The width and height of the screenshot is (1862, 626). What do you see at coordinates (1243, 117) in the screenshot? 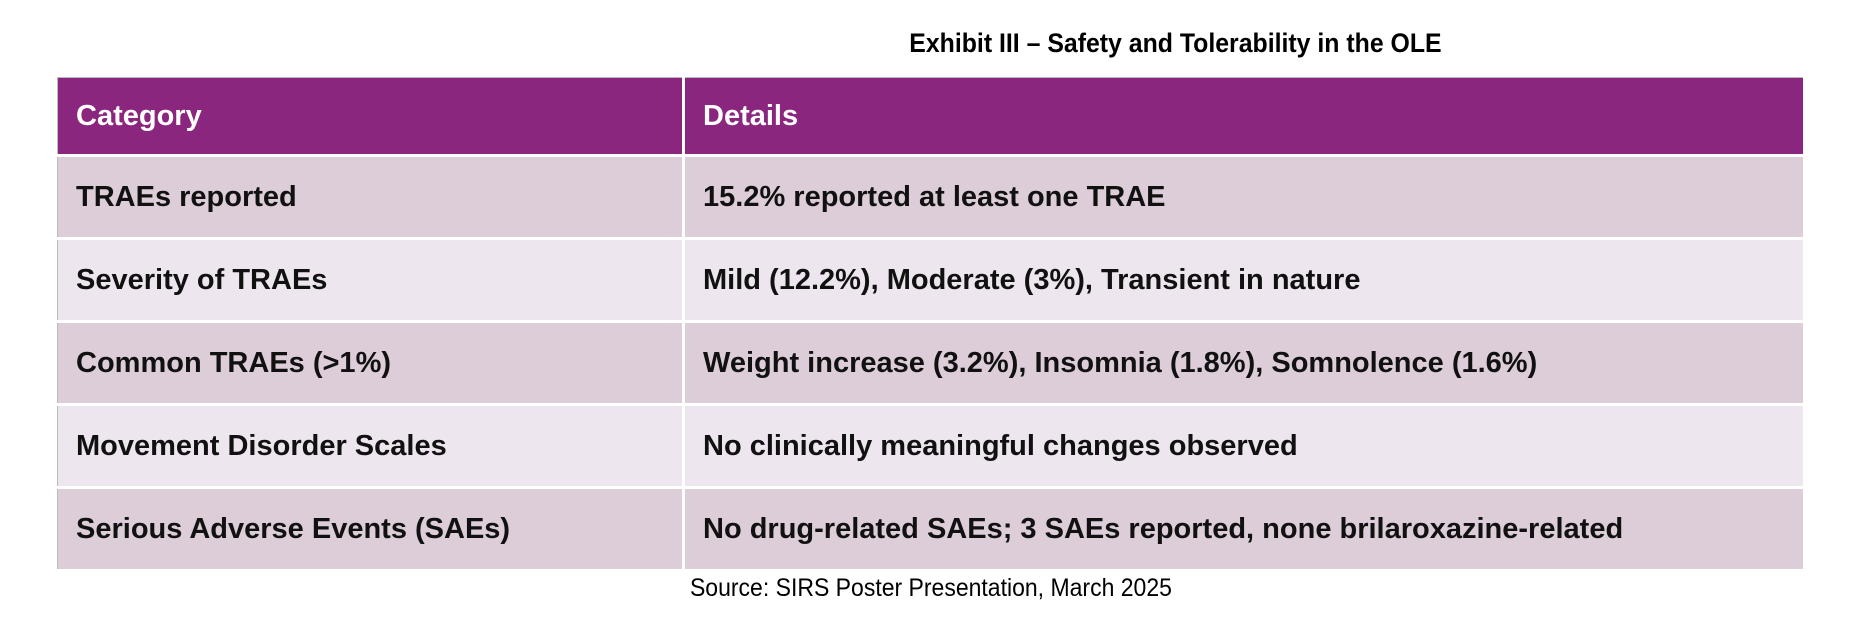
I see `header-details: Details` at bounding box center [1243, 117].